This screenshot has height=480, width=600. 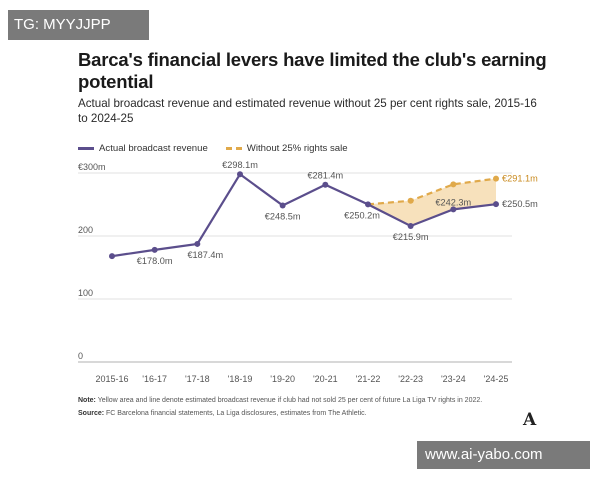 What do you see at coordinates (496, 379) in the screenshot?
I see `x-tick-label: '24-25` at bounding box center [496, 379].